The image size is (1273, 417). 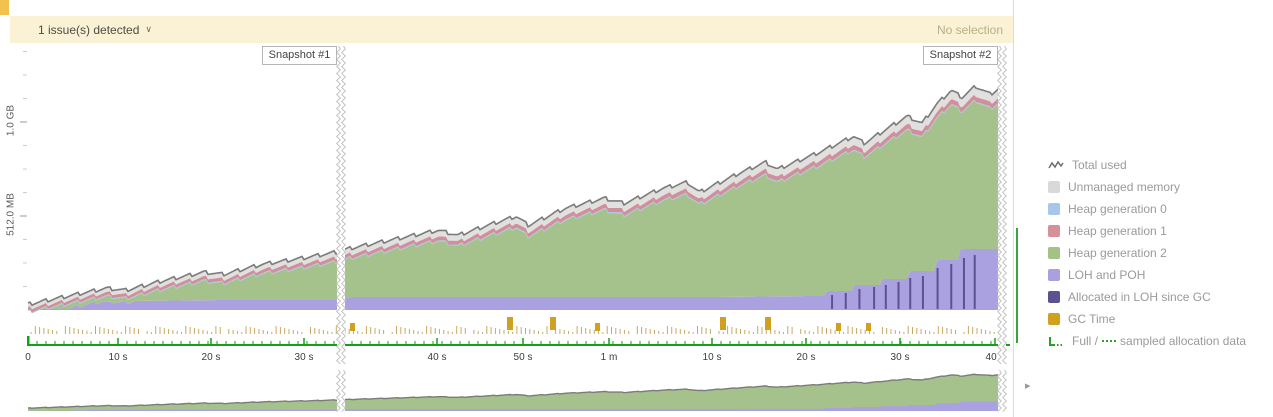 I want to click on legend-item-heap-generation-1: Heap generation 1, so click(x=1160, y=231).